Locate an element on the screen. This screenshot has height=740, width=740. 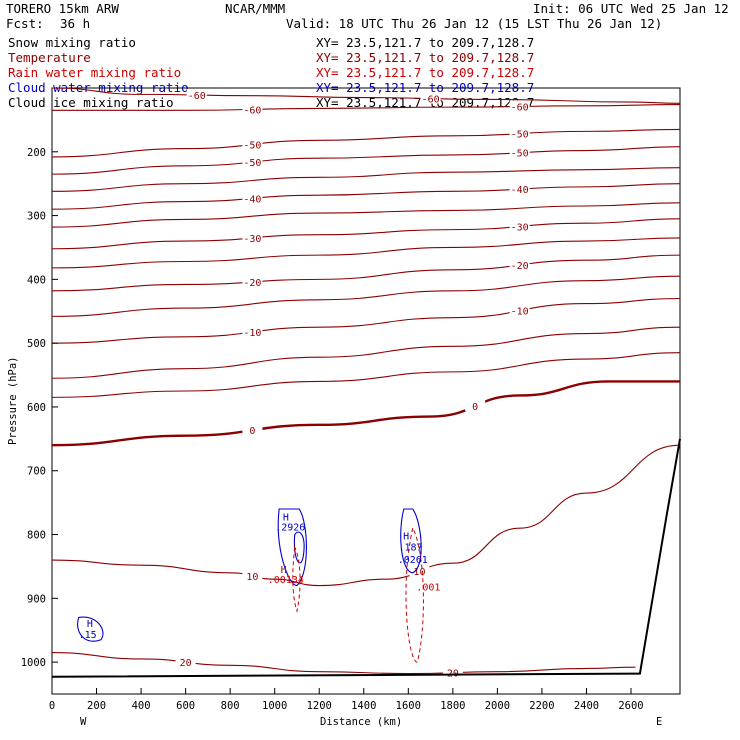
x-axis-title: Distance (km) is located at coordinates (361, 722).